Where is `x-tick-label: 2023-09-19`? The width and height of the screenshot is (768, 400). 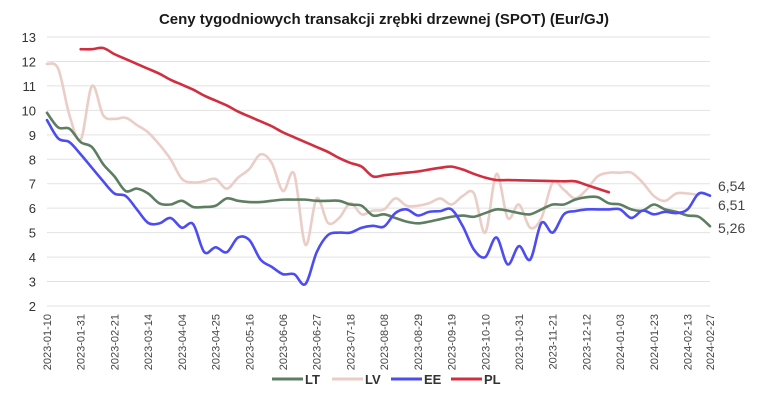 x-tick-label: 2023-09-19 is located at coordinates (453, 342).